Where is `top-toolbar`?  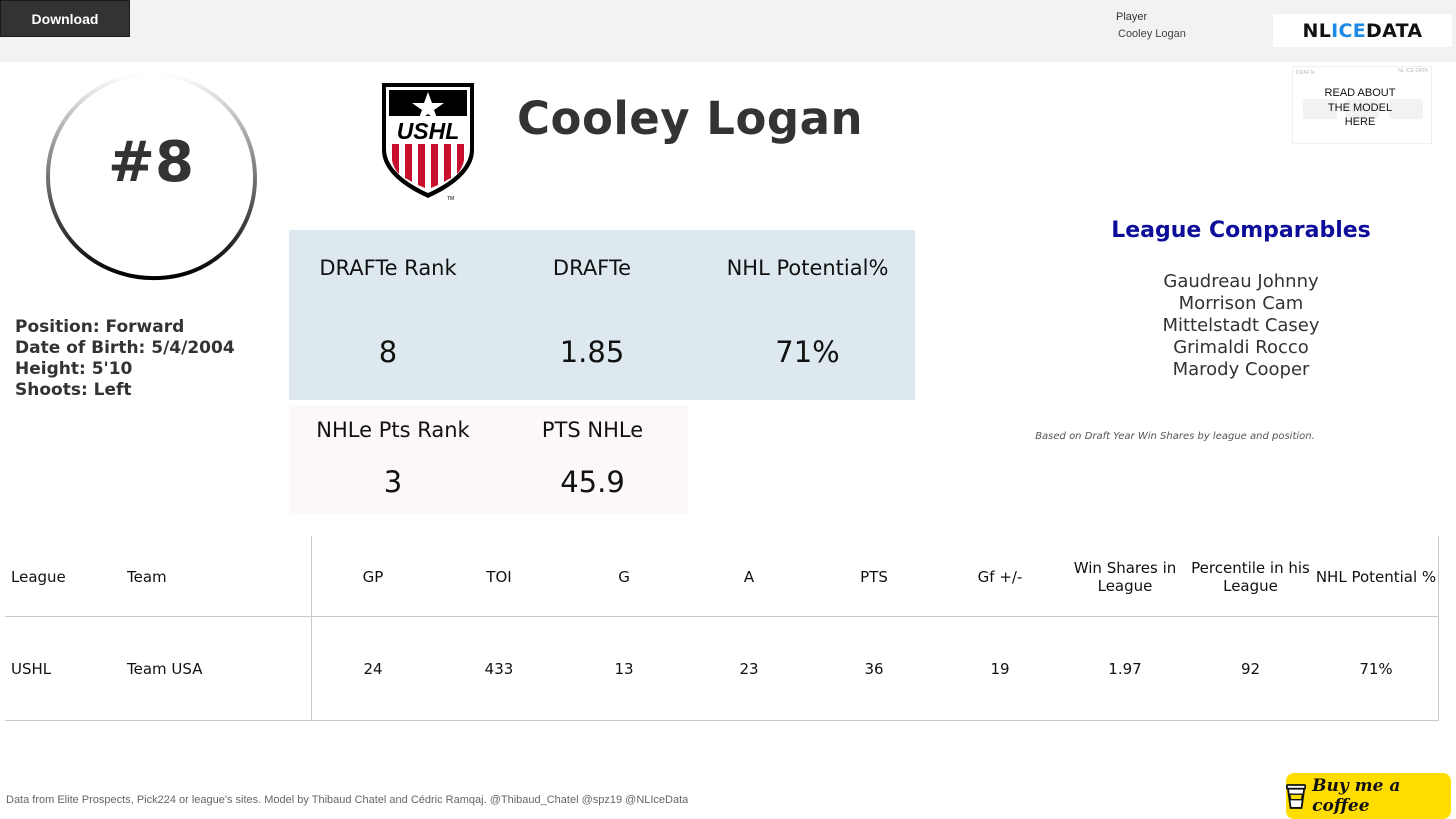 top-toolbar is located at coordinates (728, 31).